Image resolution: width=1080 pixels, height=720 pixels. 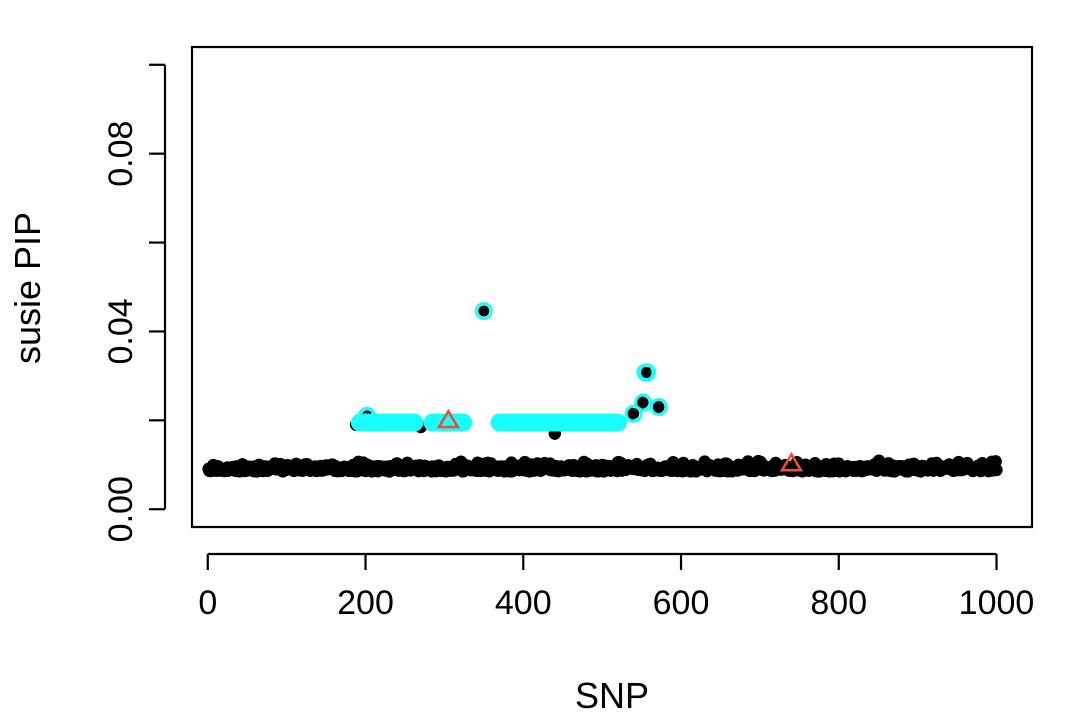 What do you see at coordinates (121, 509) in the screenshot?
I see `y-tick-label: 0.00` at bounding box center [121, 509].